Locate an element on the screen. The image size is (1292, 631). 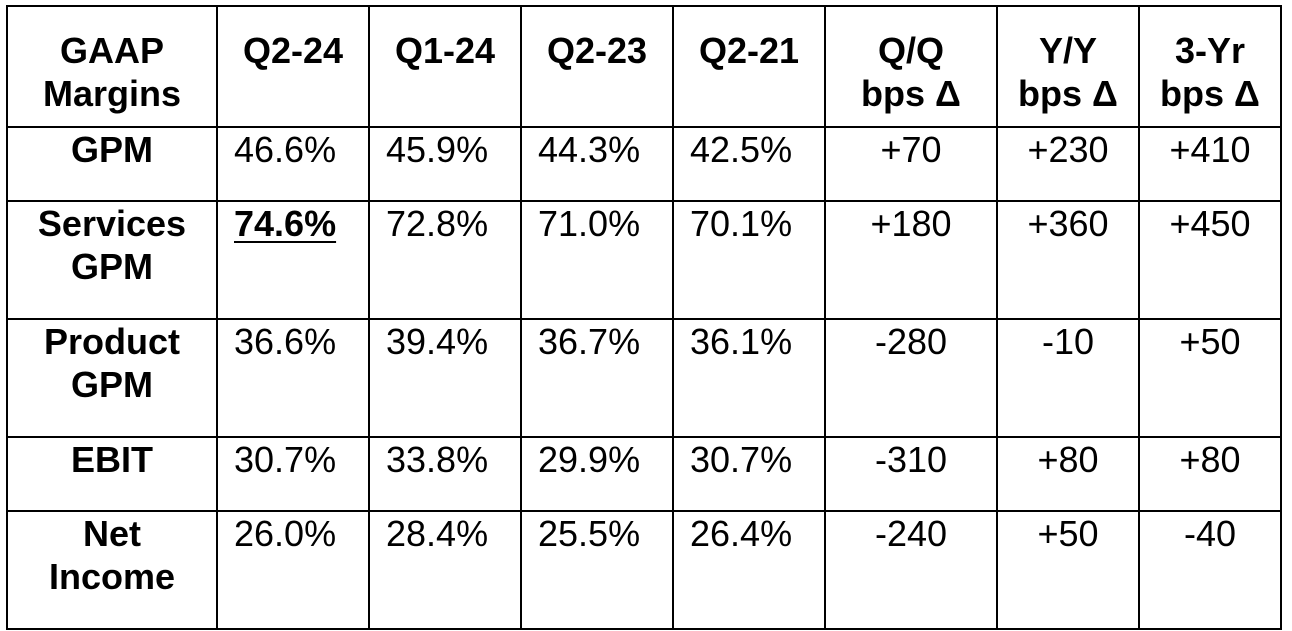
header-metric: GAAP Margins is located at coordinates (112, 66).